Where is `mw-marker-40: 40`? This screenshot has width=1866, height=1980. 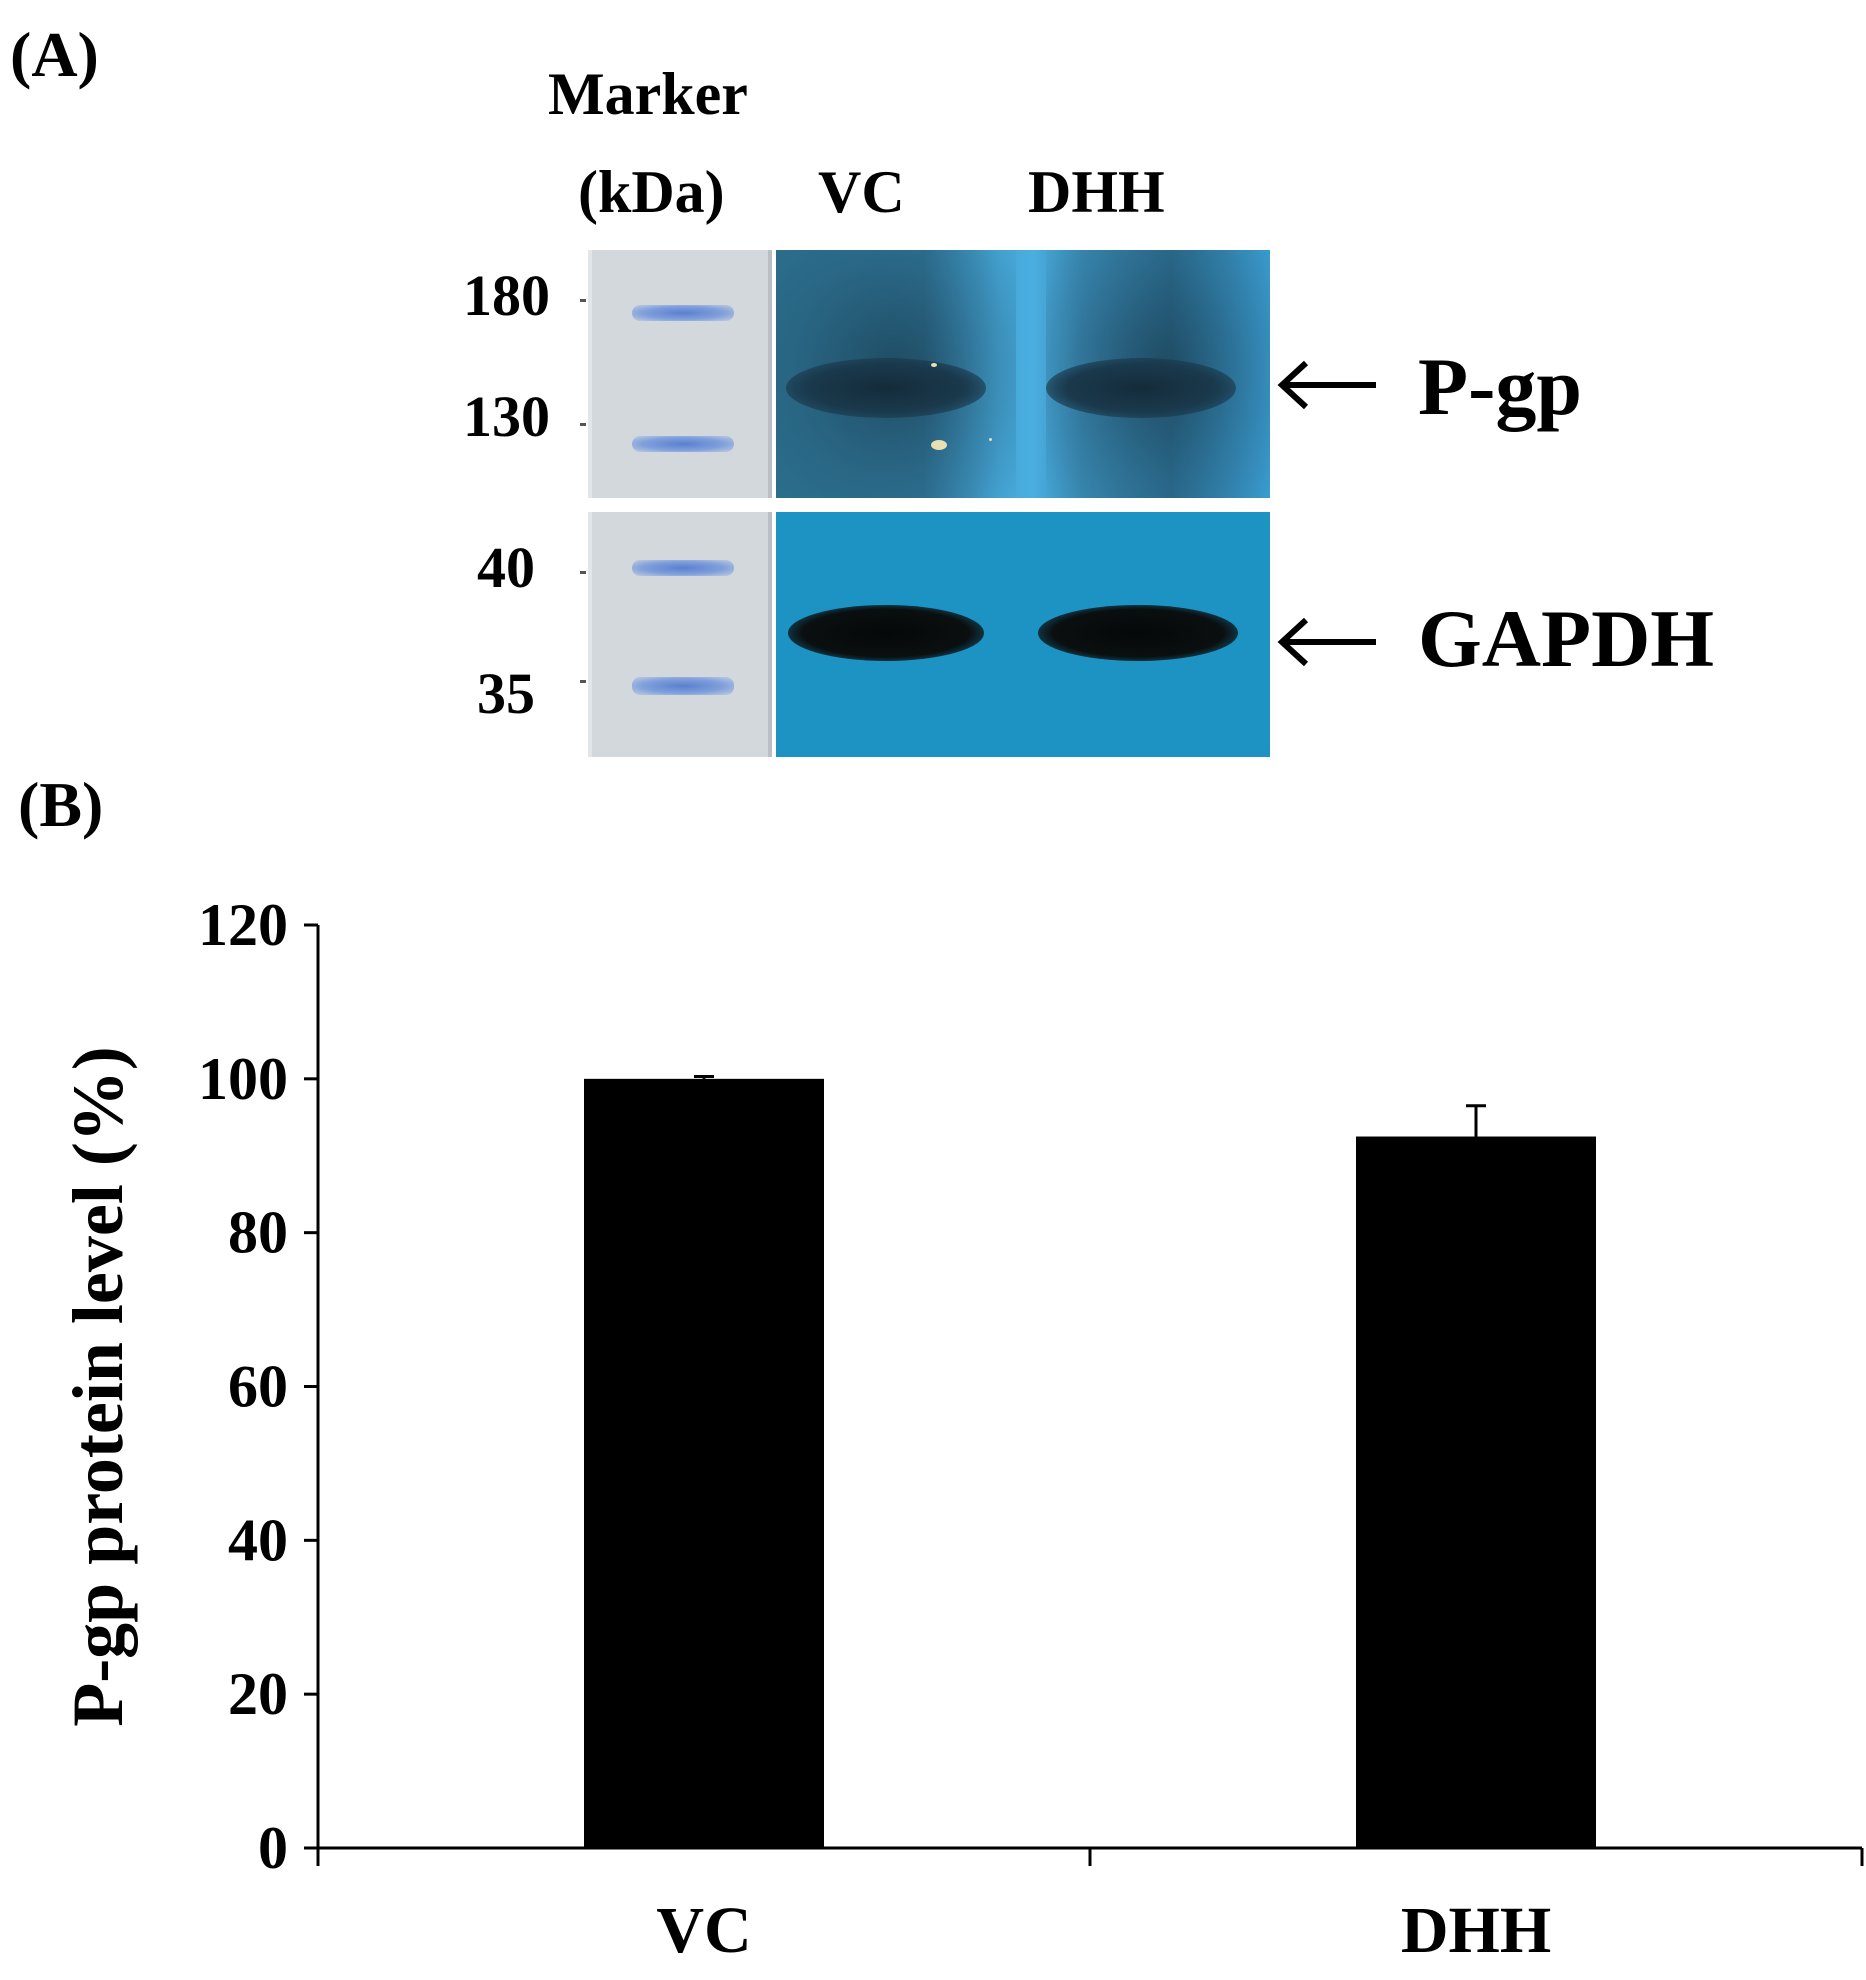 mw-marker-40: 40 is located at coordinates (506, 567).